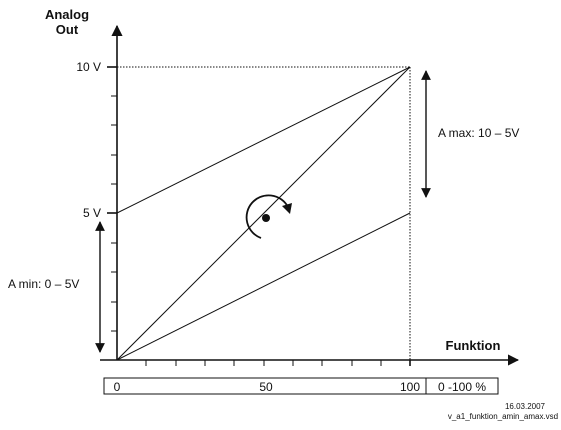  Describe the element at coordinates (266, 387) in the screenshot. I see `scale-label-50: 50` at that location.